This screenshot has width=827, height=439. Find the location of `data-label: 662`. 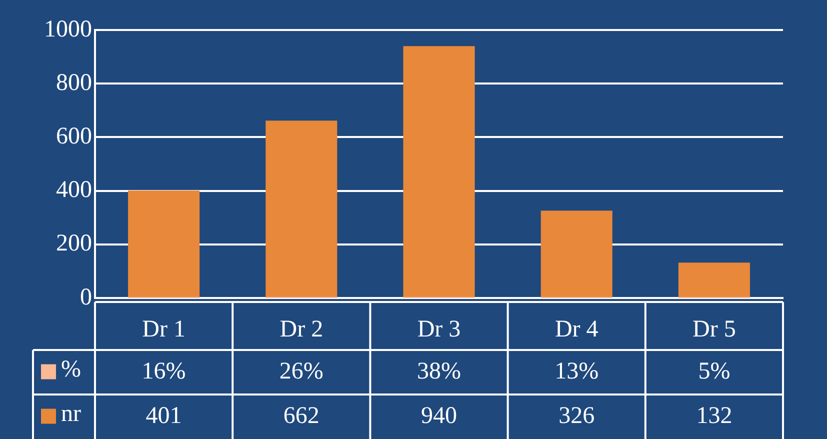

data-label: 662 is located at coordinates (301, 416).